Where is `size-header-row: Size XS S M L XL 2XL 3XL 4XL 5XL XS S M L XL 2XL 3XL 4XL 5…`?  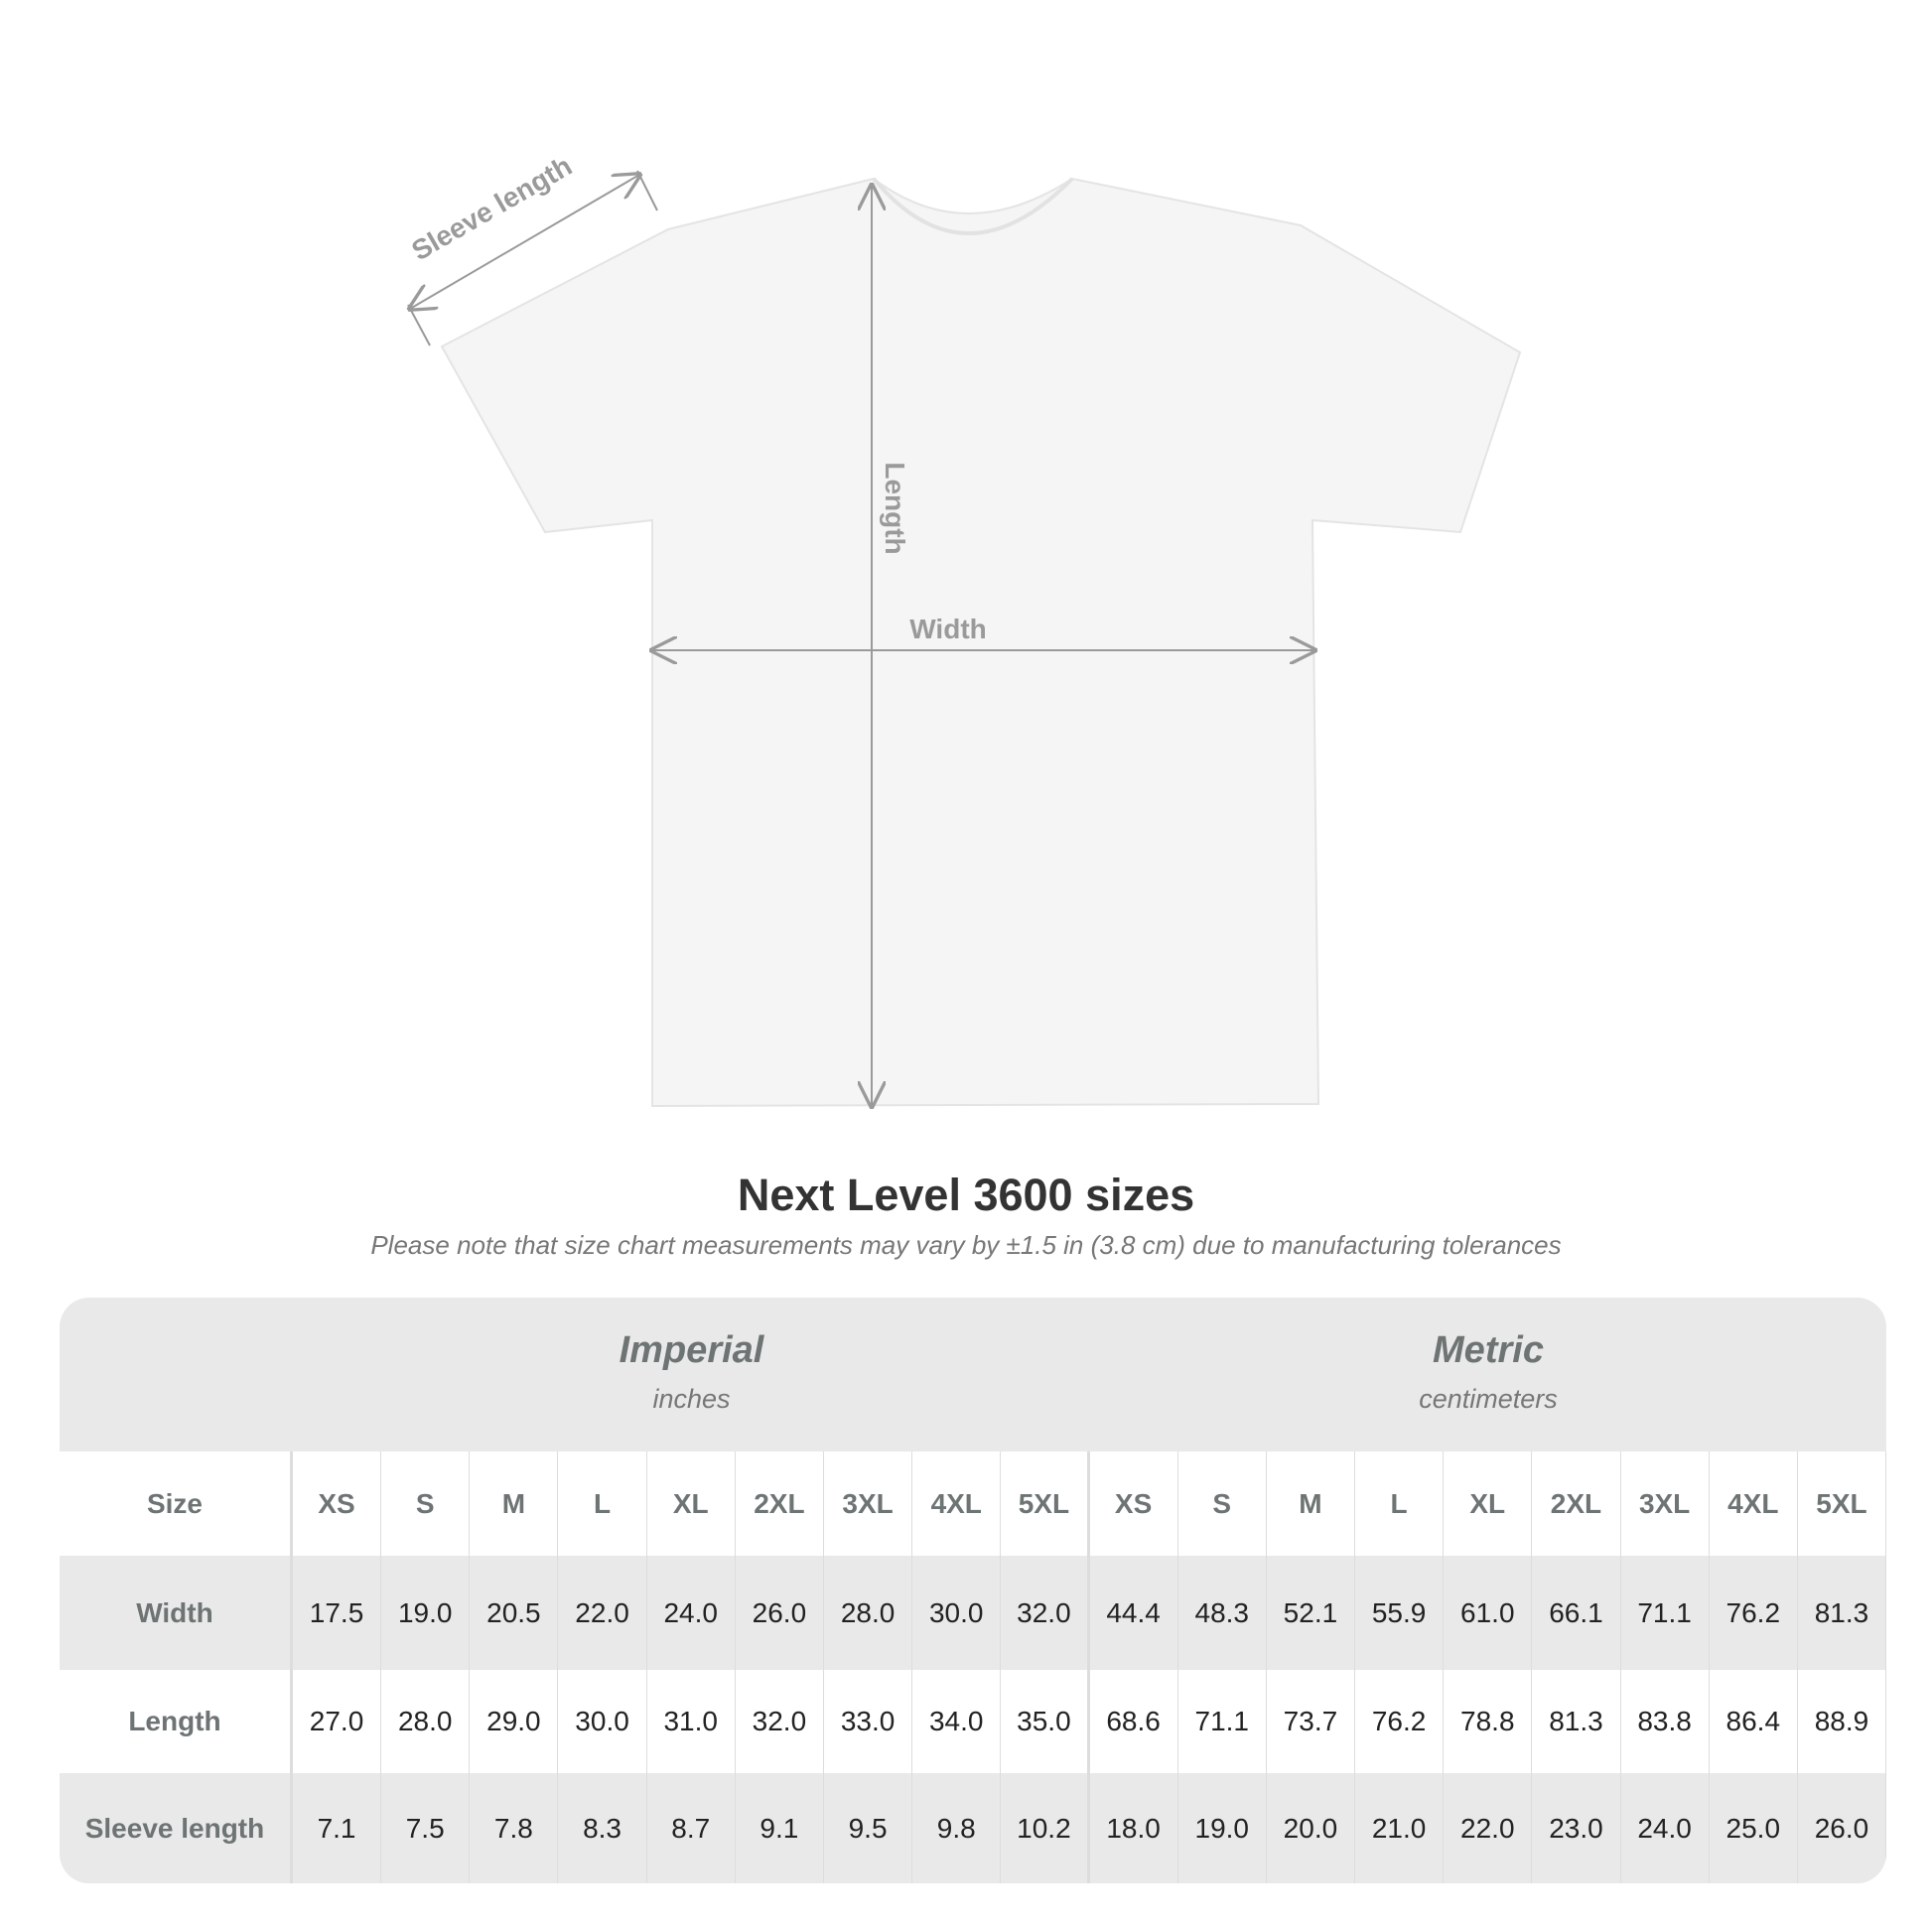 size-header-row: Size XS S M L XL 2XL 3XL 4XL 5XL XS S M L XL 2XL 3XL 4XL 5… is located at coordinates (973, 1504).